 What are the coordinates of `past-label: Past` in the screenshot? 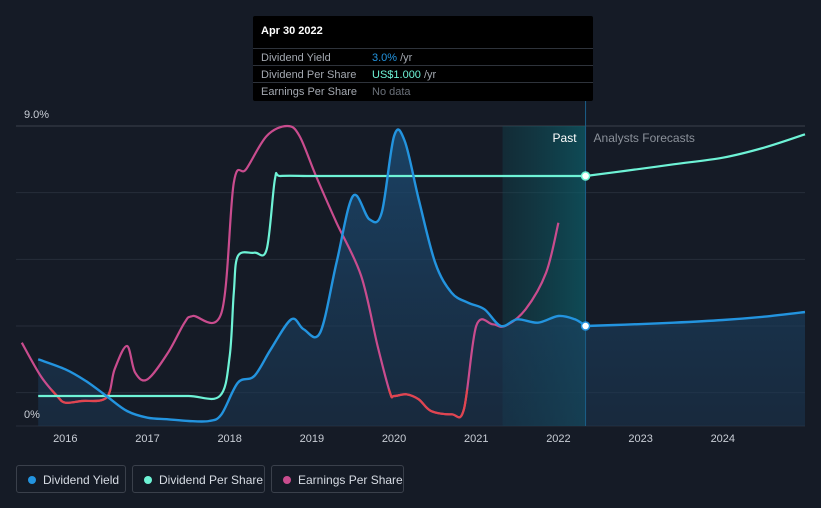 It's located at (565, 138).